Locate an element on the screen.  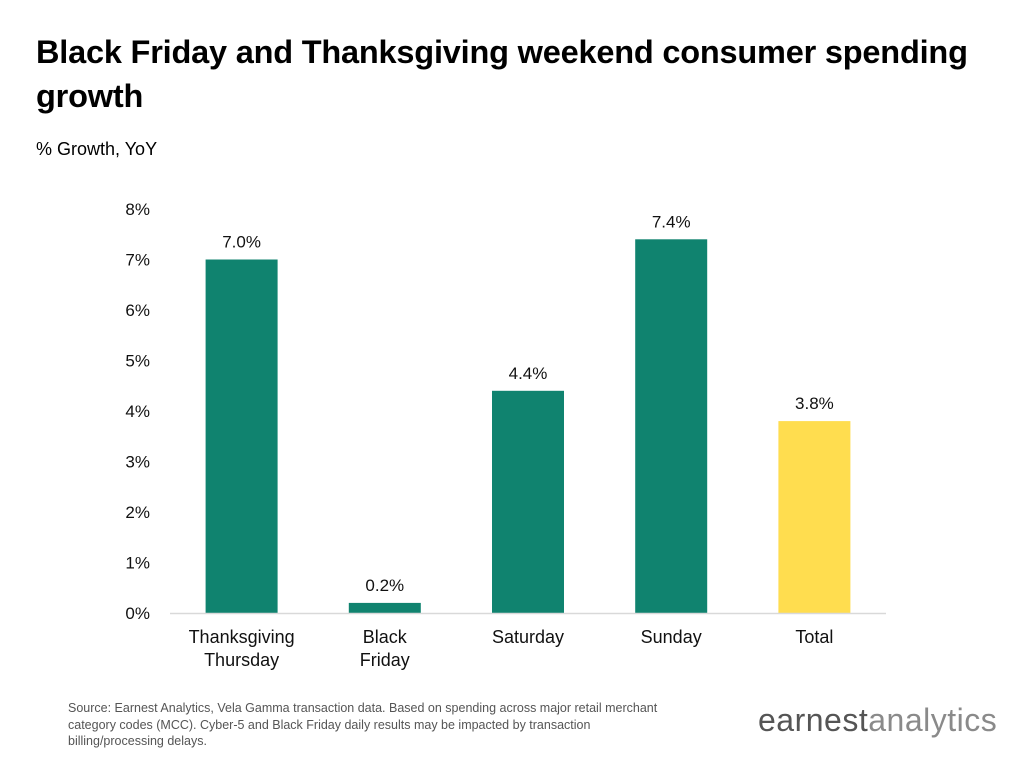
logo-text-light: analytics is located at coordinates (933, 720).